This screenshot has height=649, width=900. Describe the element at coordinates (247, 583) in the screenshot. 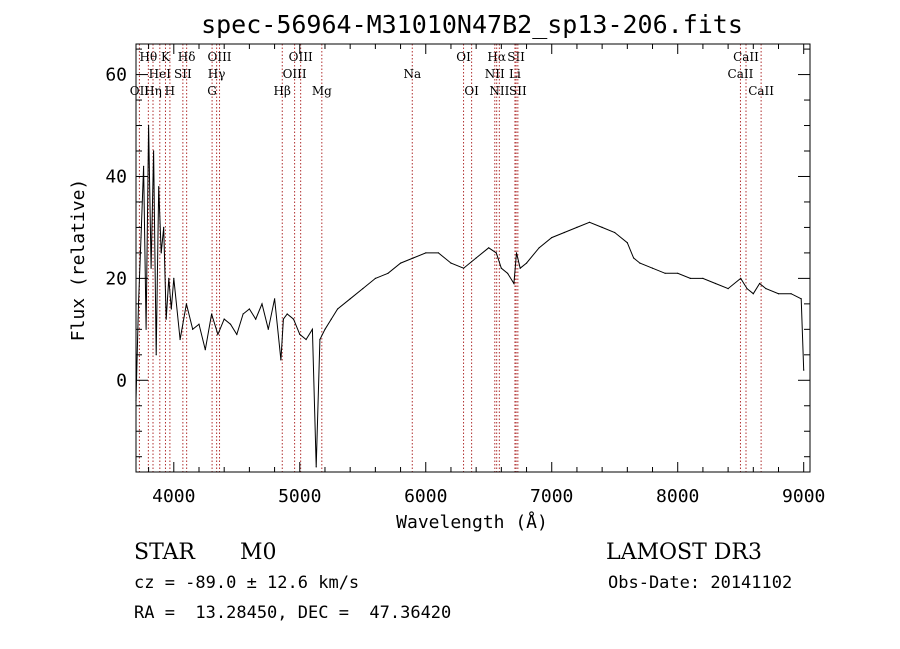

I see `redshift-velocity: cz = -89.0 ± 12.6 km/s` at that location.